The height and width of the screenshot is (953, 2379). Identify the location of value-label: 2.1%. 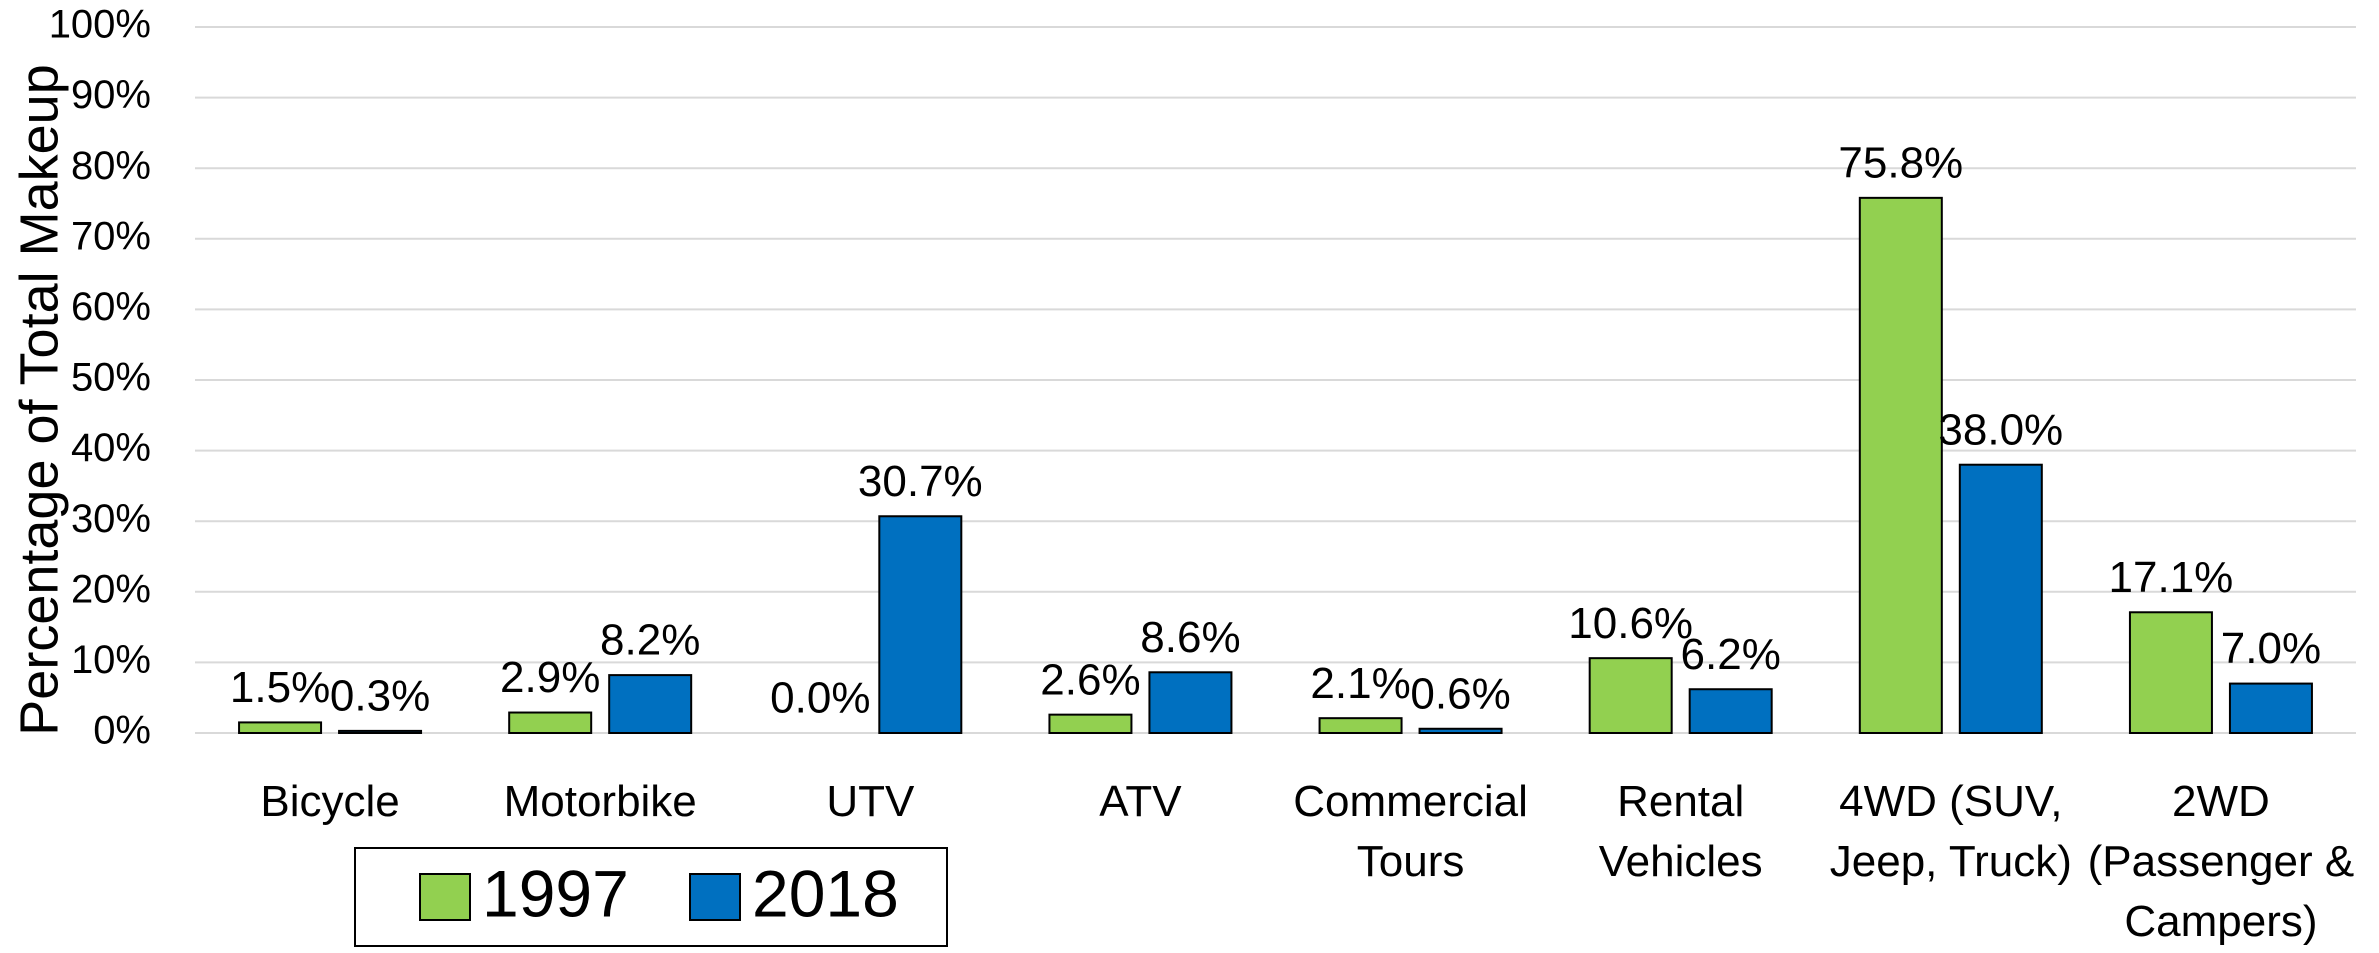
(1360, 683).